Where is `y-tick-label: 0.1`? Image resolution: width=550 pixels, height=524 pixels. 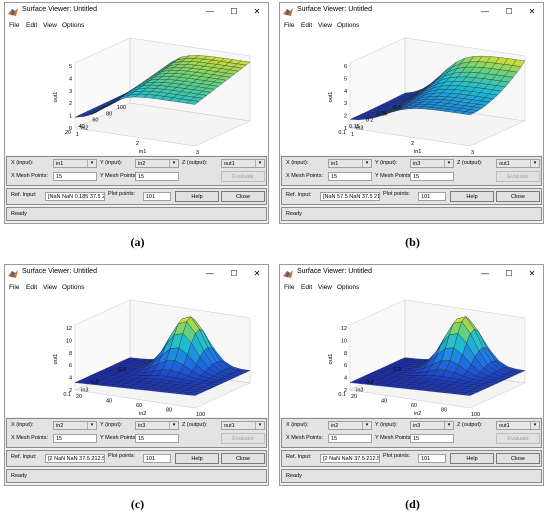 y-tick-label: 0.1 is located at coordinates (342, 395).